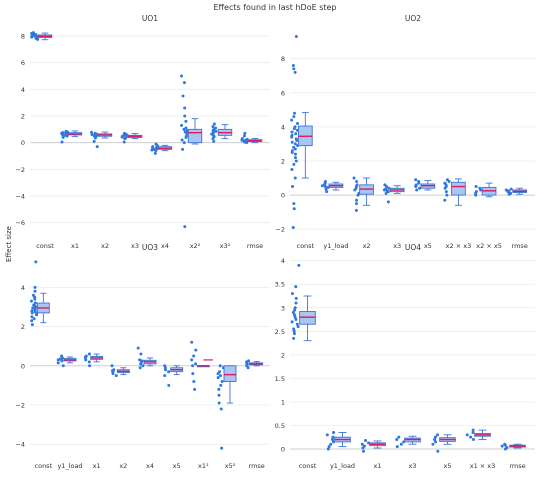 The width and height of the screenshot is (550, 480). What do you see at coordinates (454, 192) in the screenshot?
I see `box-x2 × x3` at bounding box center [454, 192].